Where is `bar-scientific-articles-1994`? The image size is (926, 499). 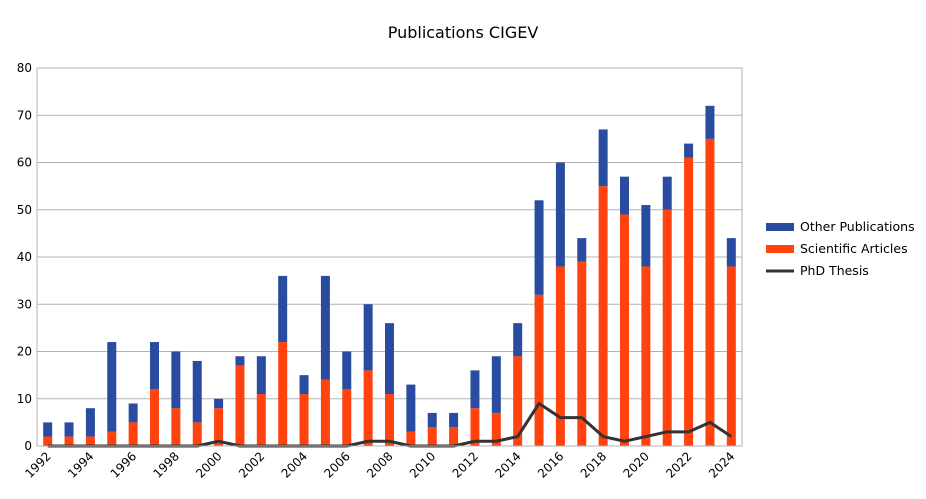 bar-scientific-articles-1994 is located at coordinates (90, 441).